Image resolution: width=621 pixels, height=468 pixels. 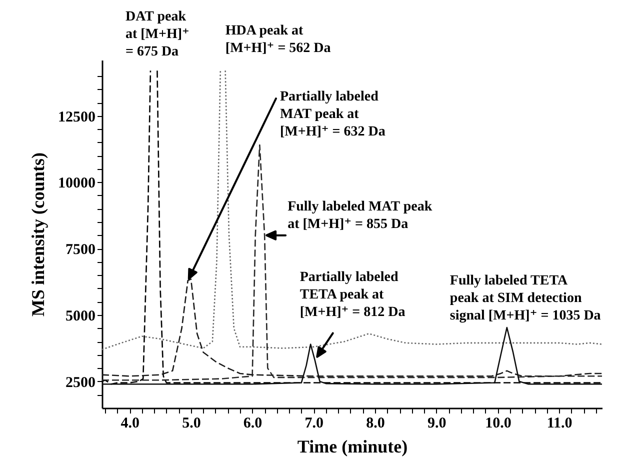 I want to click on annotation: Partially labeled TETA peak at [M+H]⁺ = 812 Da, so click(x=353, y=295).